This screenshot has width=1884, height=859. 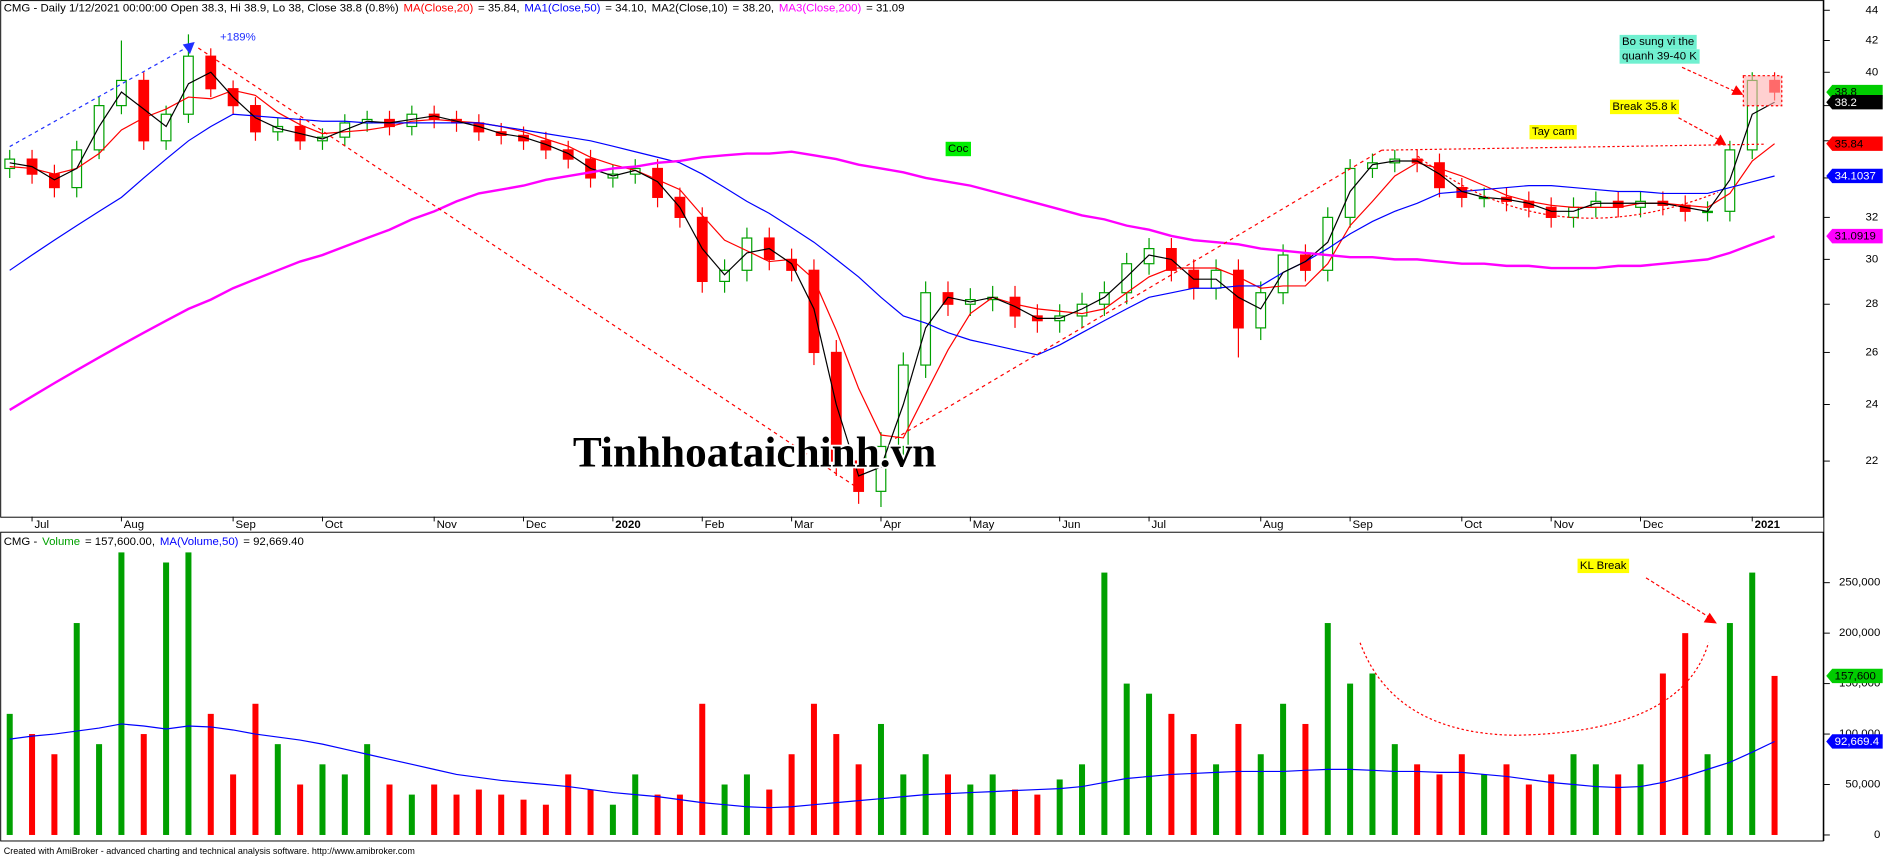 I want to click on x-tick-label: Feb, so click(x=715, y=525).